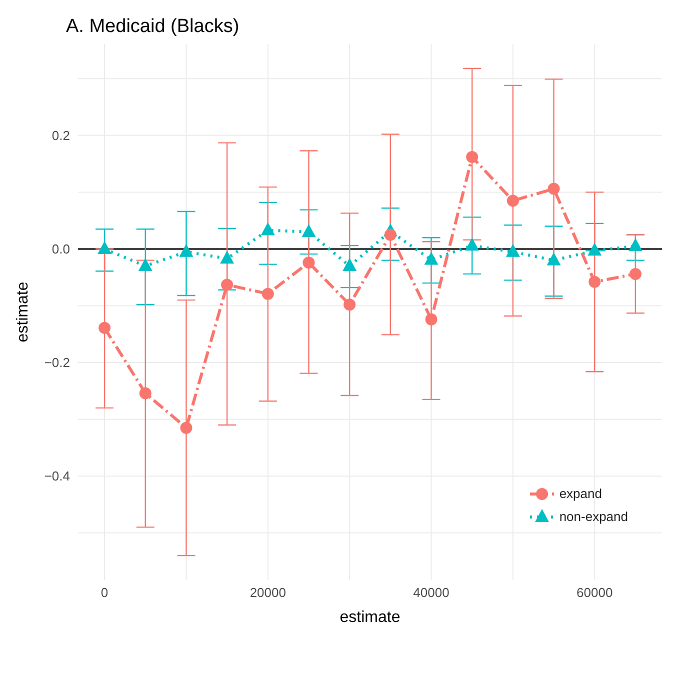 The height and width of the screenshot is (683, 674). What do you see at coordinates (61, 136) in the screenshot?
I see `y-tick-label: 0.2` at bounding box center [61, 136].